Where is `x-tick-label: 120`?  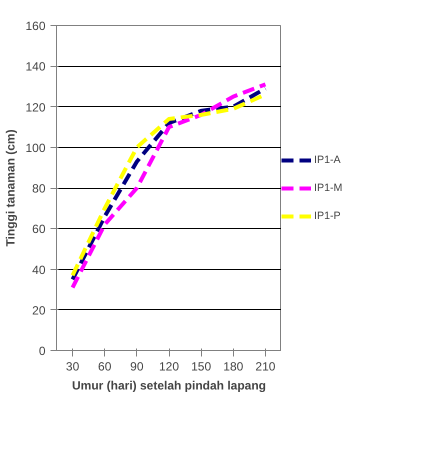 x-tick-label: 120 is located at coordinates (169, 367).